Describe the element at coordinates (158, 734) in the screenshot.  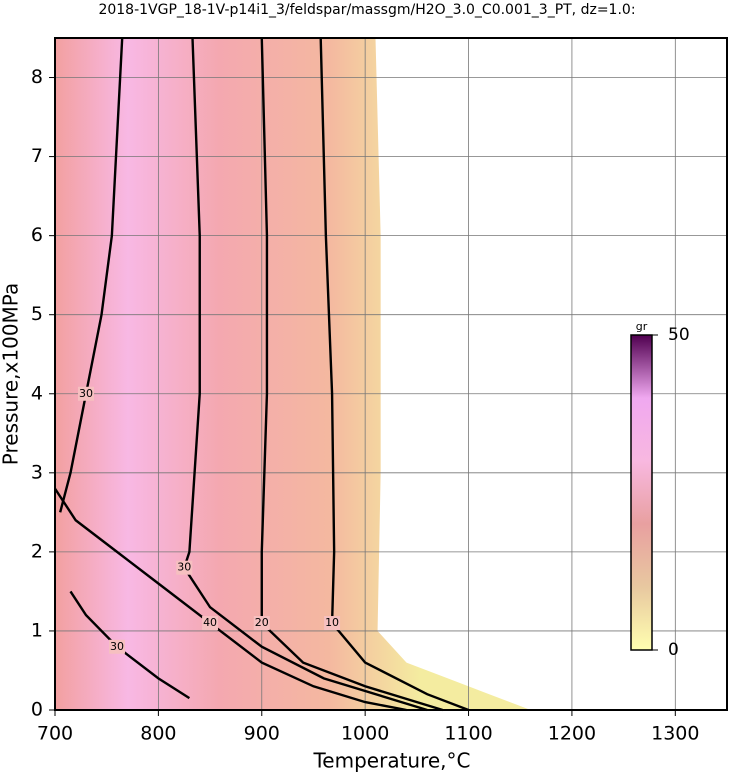
I see `x-tick-label: 800` at that location.